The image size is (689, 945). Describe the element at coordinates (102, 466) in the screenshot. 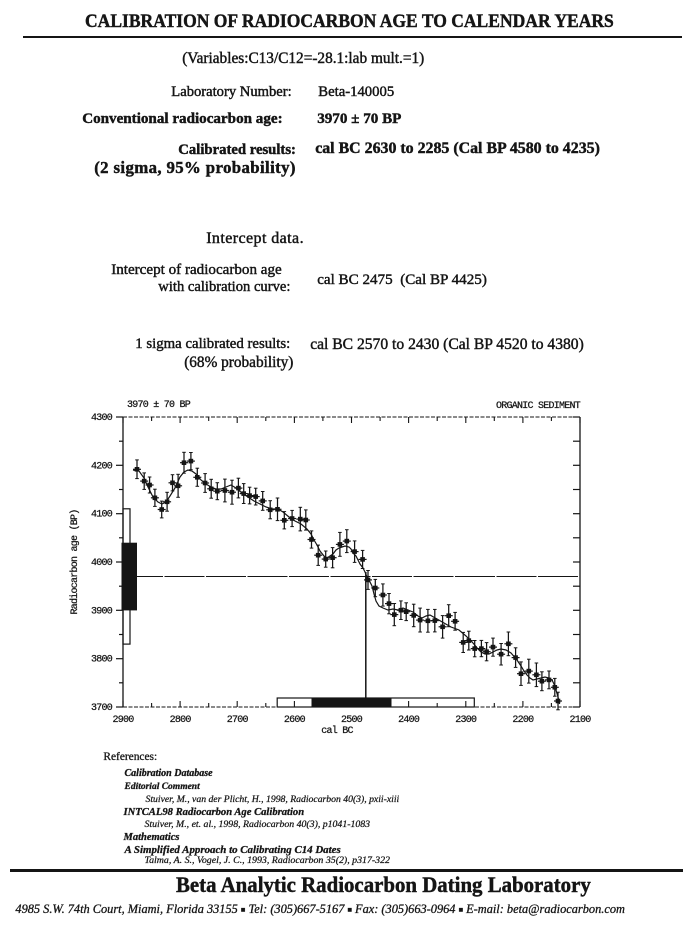

I see `svg-text: 4200` at that location.